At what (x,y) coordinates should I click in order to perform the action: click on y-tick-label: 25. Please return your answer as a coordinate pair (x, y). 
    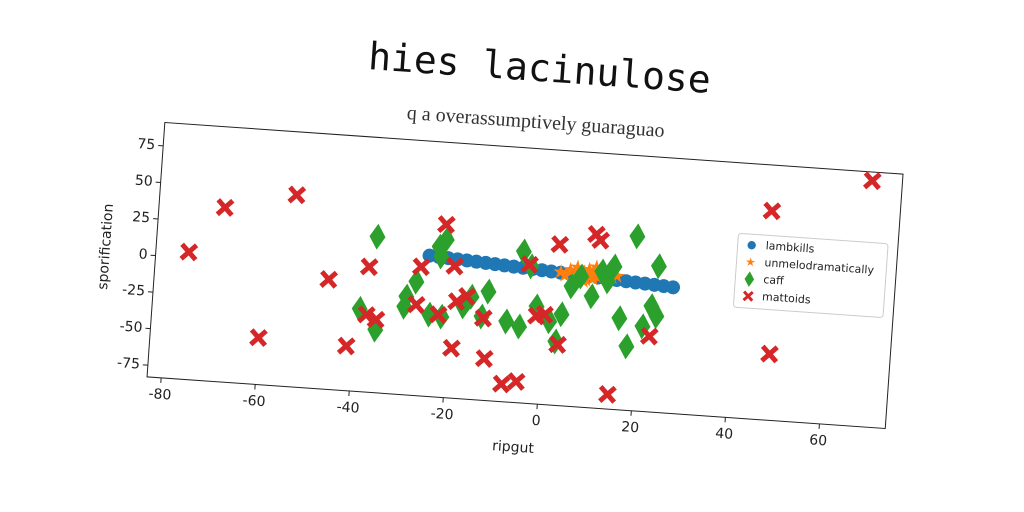
    Looking at the image, I should click on (141, 217).